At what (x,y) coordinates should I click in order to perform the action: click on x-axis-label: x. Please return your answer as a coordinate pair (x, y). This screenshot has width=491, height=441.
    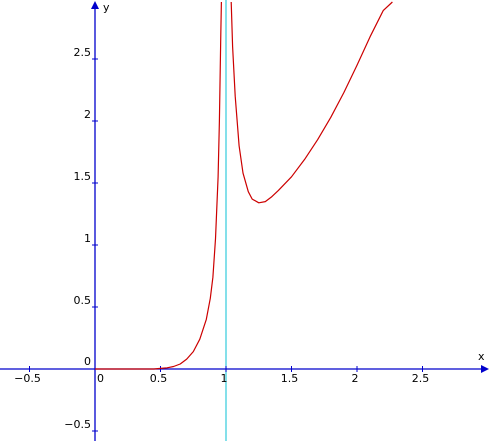
    Looking at the image, I should click on (481, 356).